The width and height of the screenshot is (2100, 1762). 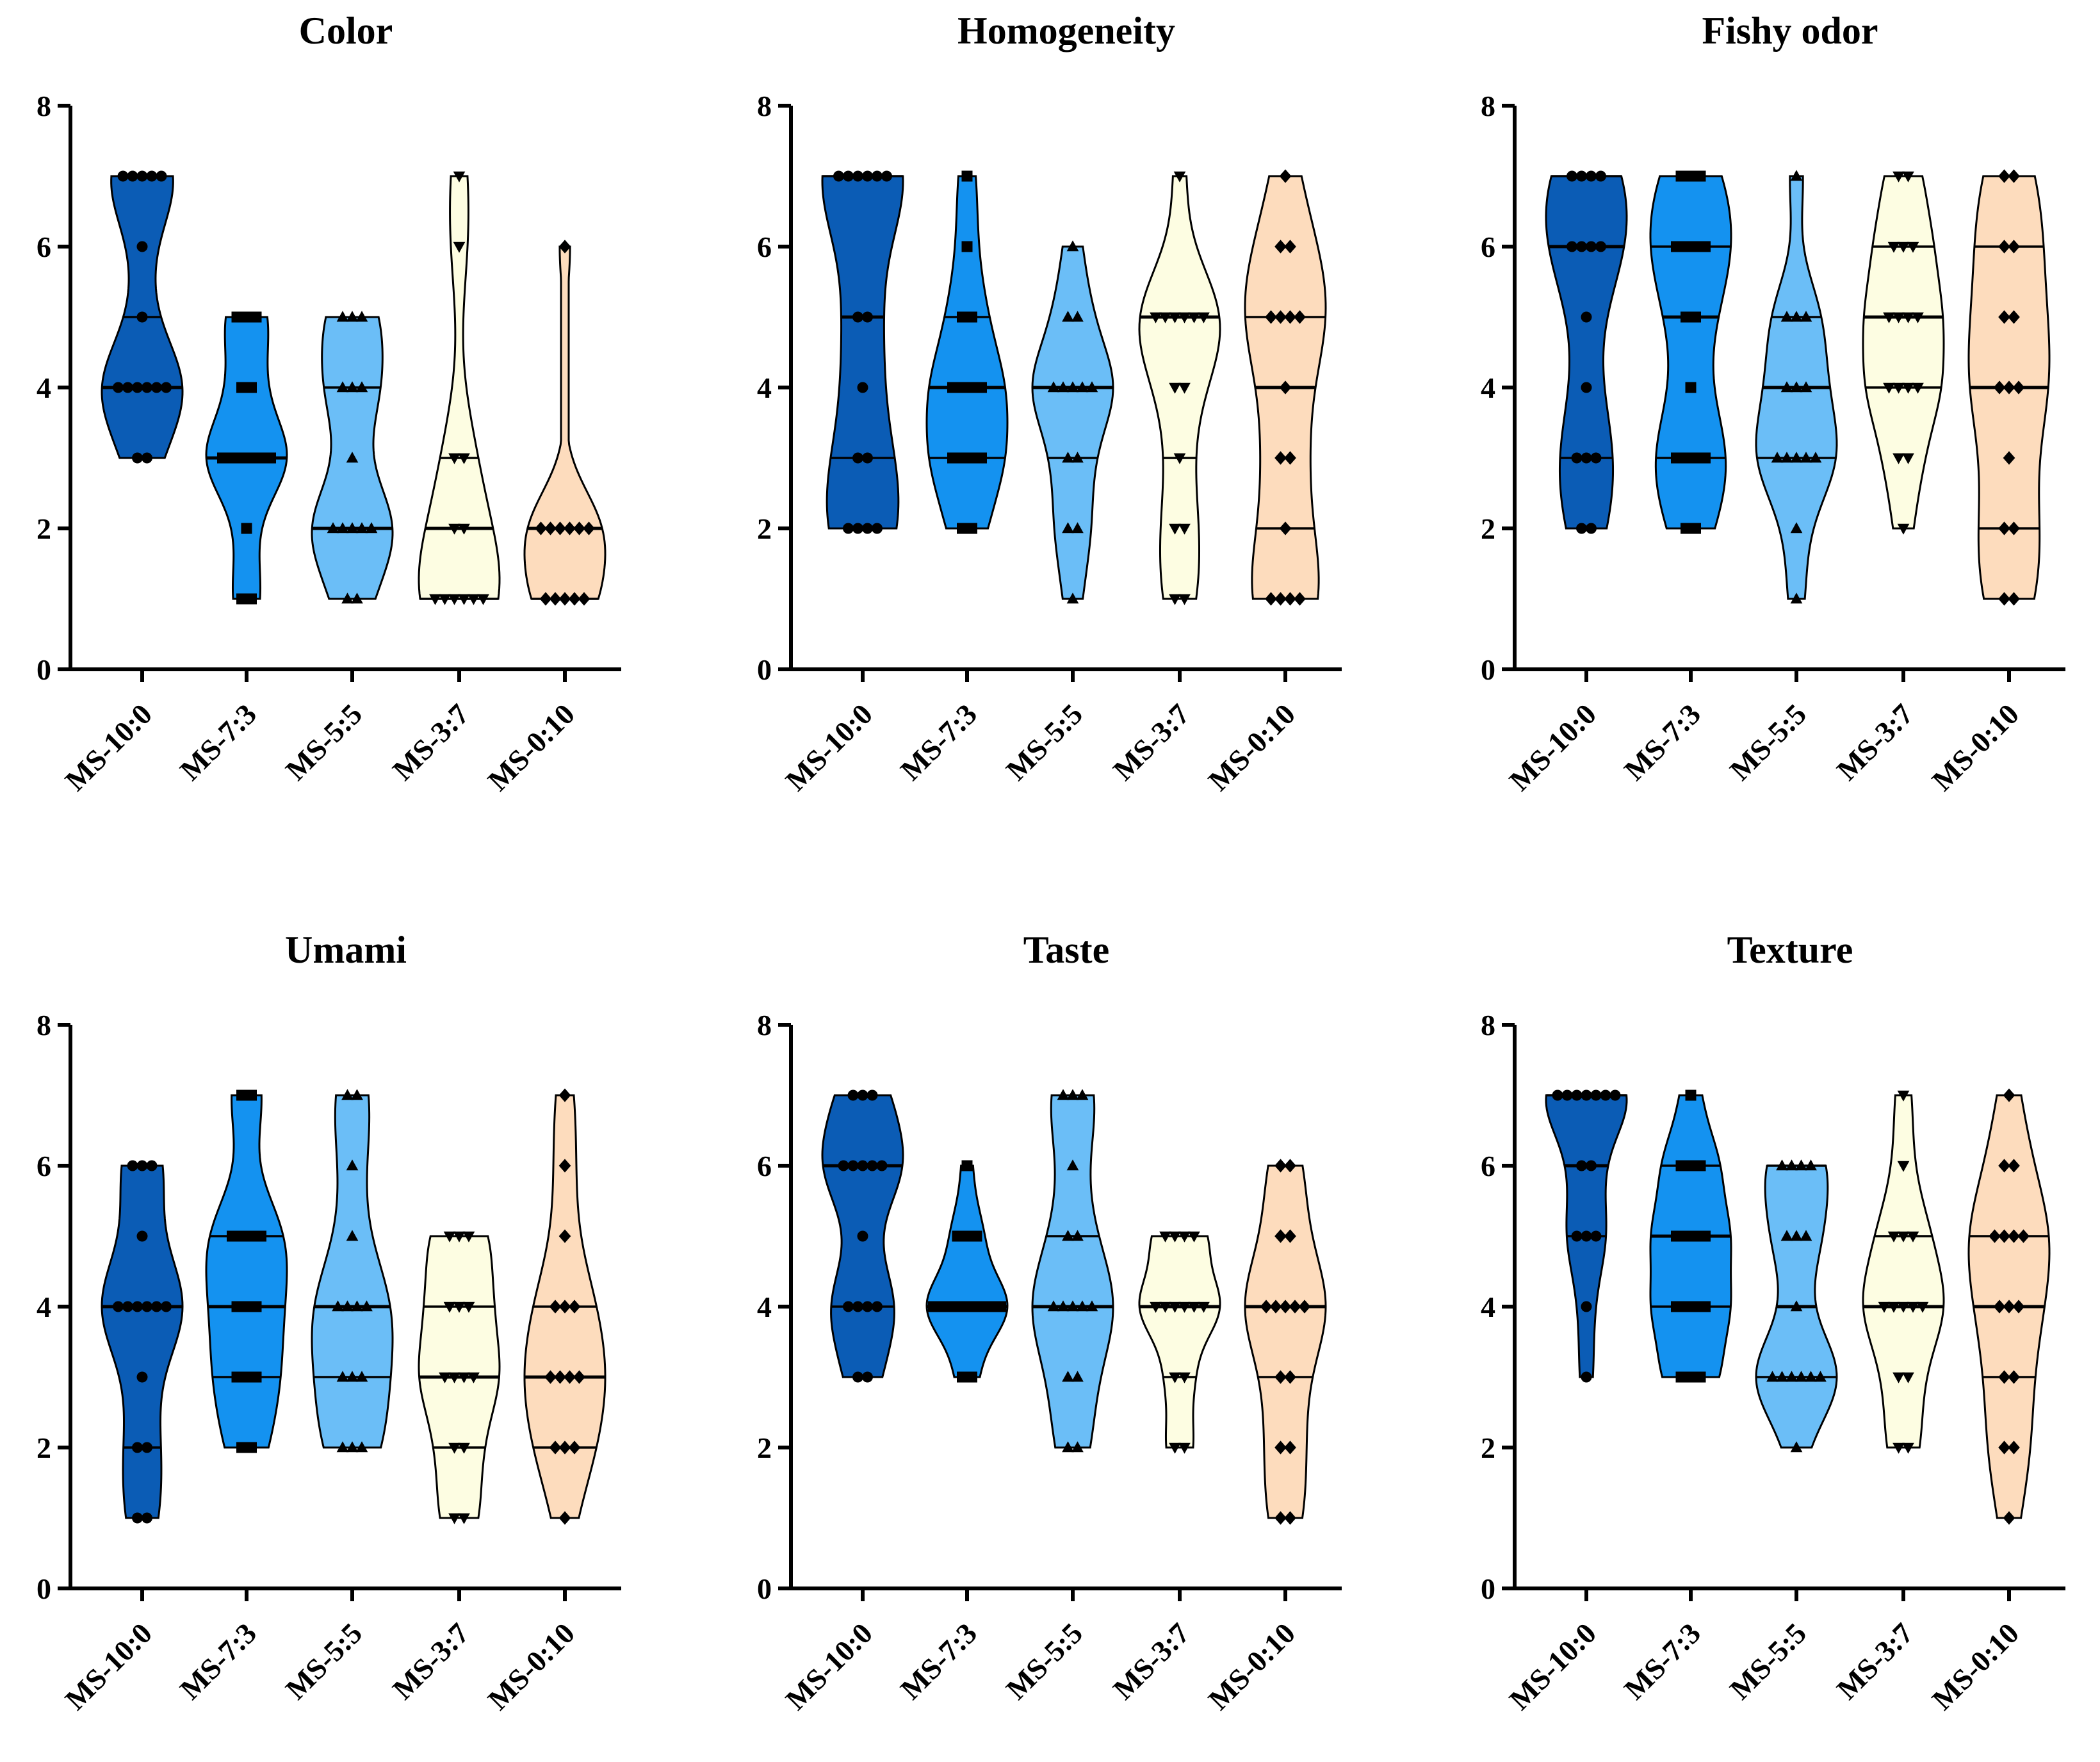 I want to click on panel-title: Taste, so click(x=1066, y=950).